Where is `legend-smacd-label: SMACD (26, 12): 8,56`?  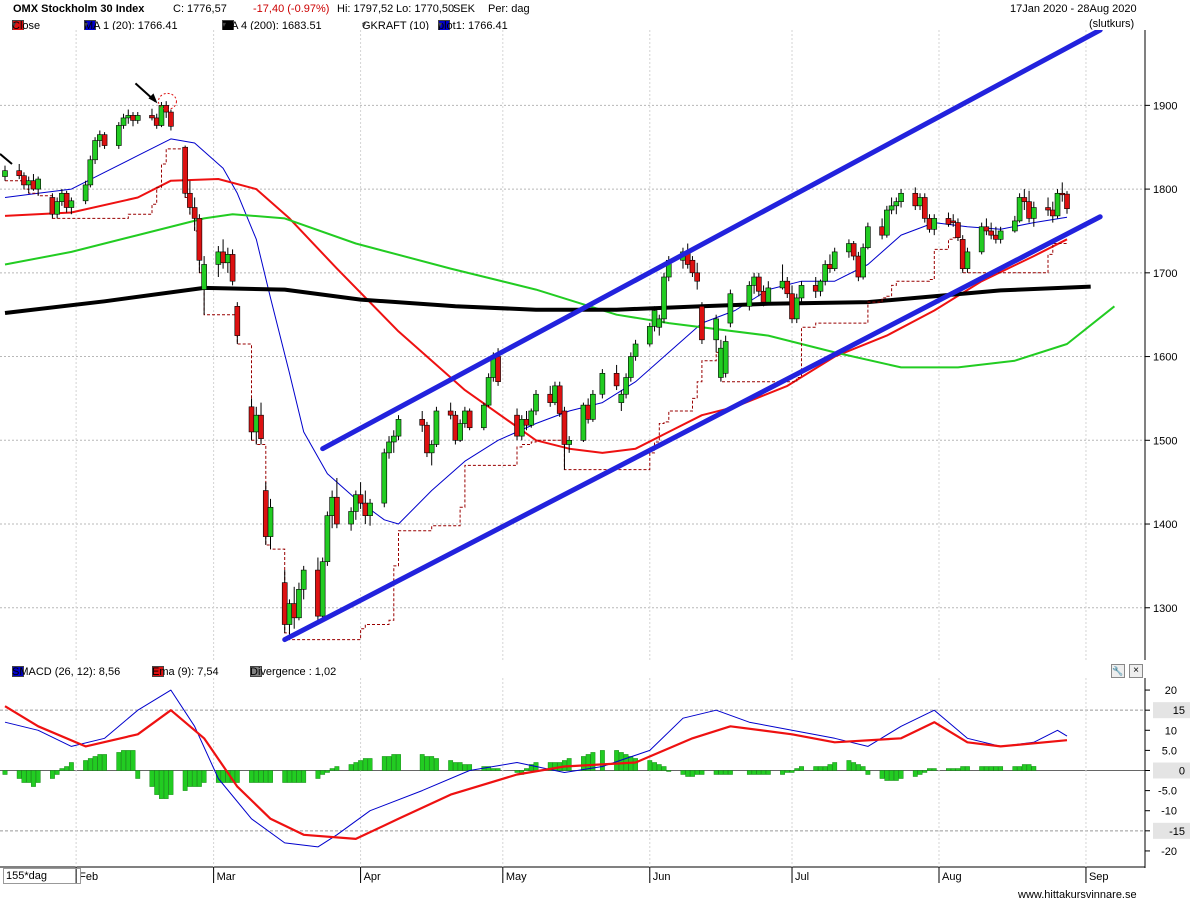 legend-smacd-label: SMACD (26, 12): 8,56 is located at coordinates (66, 672).